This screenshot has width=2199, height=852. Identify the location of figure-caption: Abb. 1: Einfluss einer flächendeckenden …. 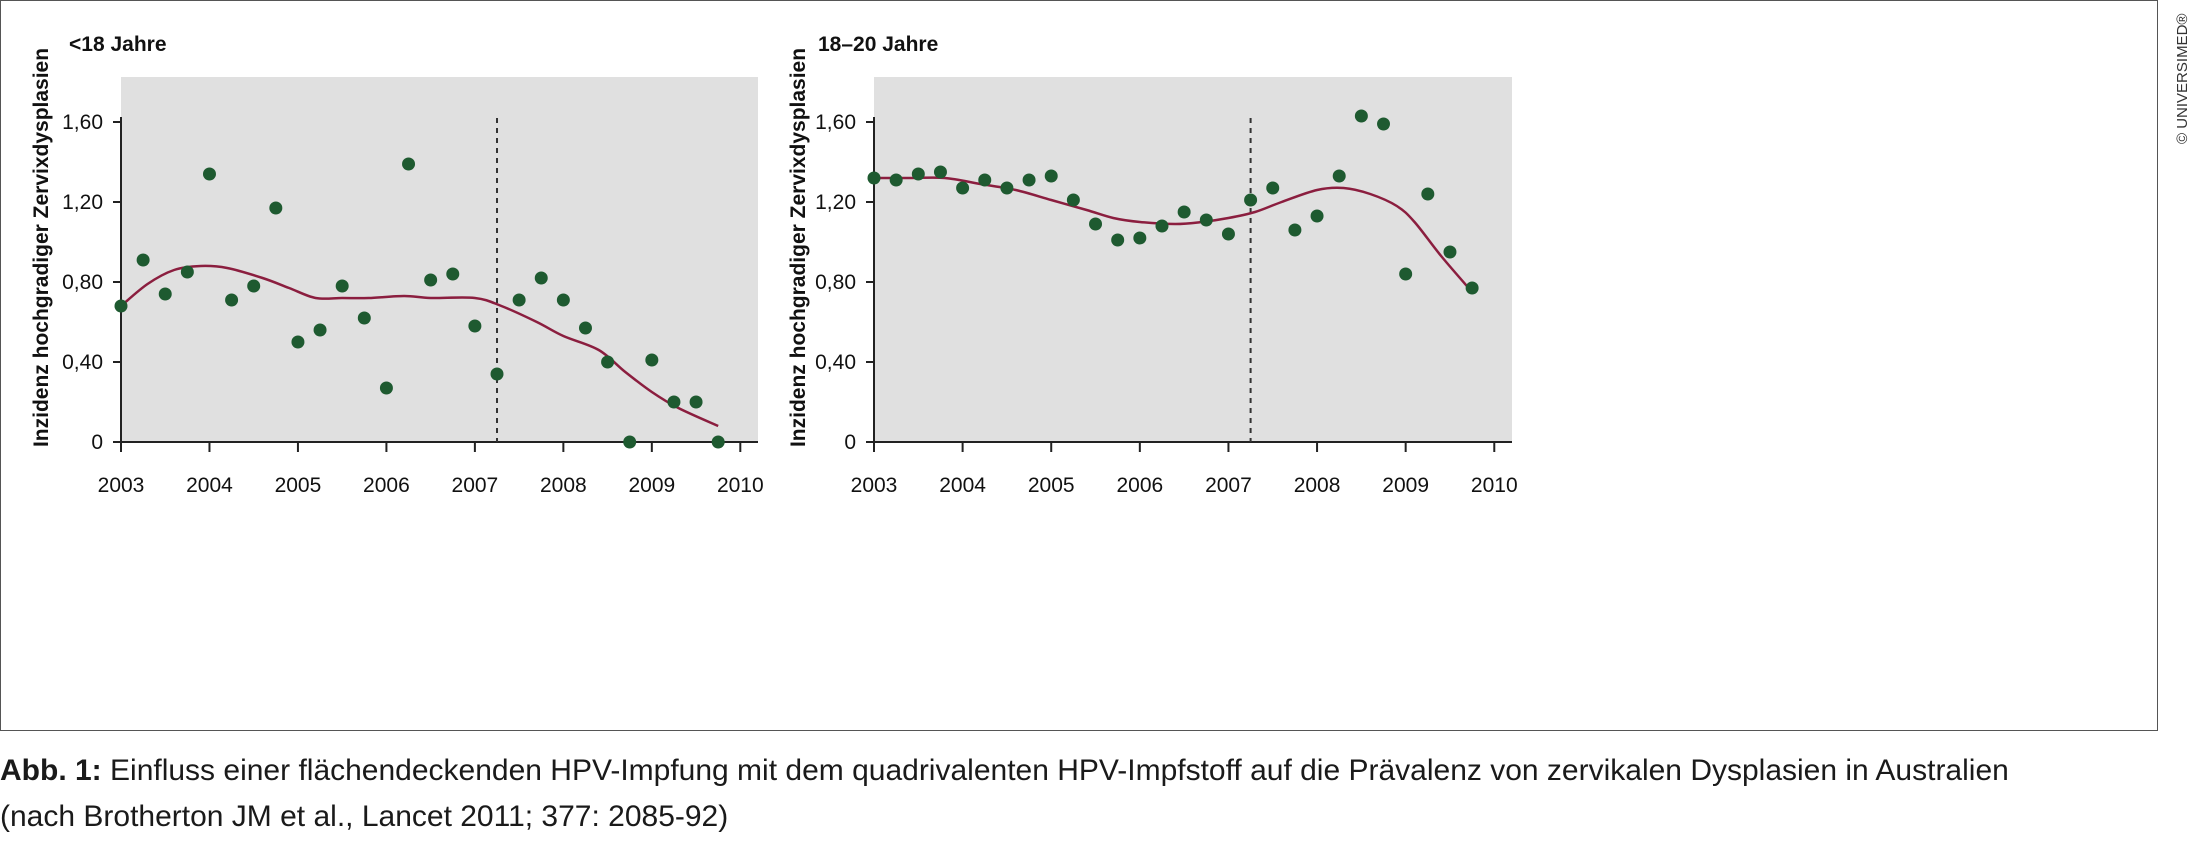
(1095, 794).